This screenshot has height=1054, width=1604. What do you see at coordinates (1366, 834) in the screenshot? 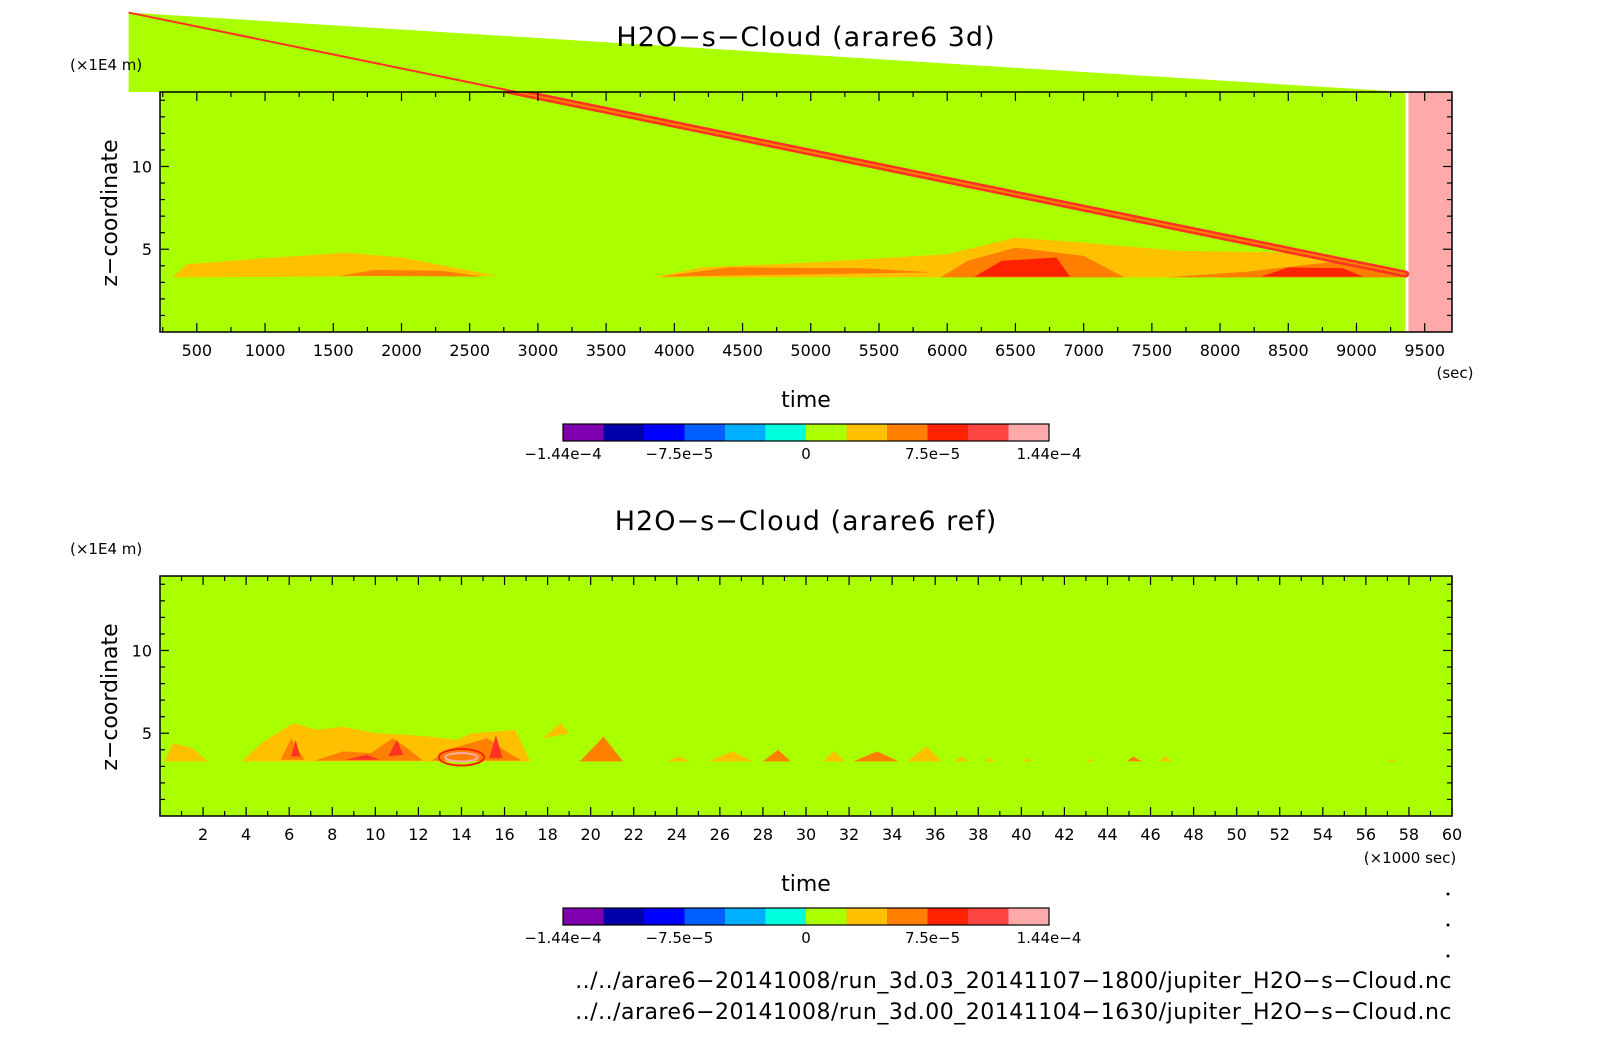
I see `x-tick-label: 56` at bounding box center [1366, 834].